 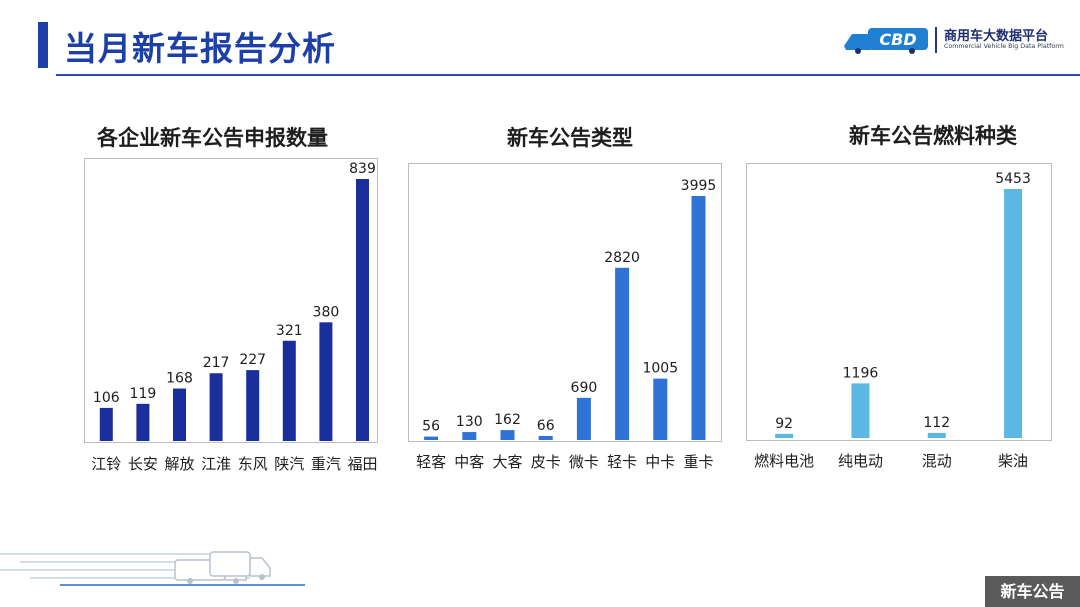 What do you see at coordinates (326, 464) in the screenshot?
I see `category-label-enterprise-6: 重汽` at bounding box center [326, 464].